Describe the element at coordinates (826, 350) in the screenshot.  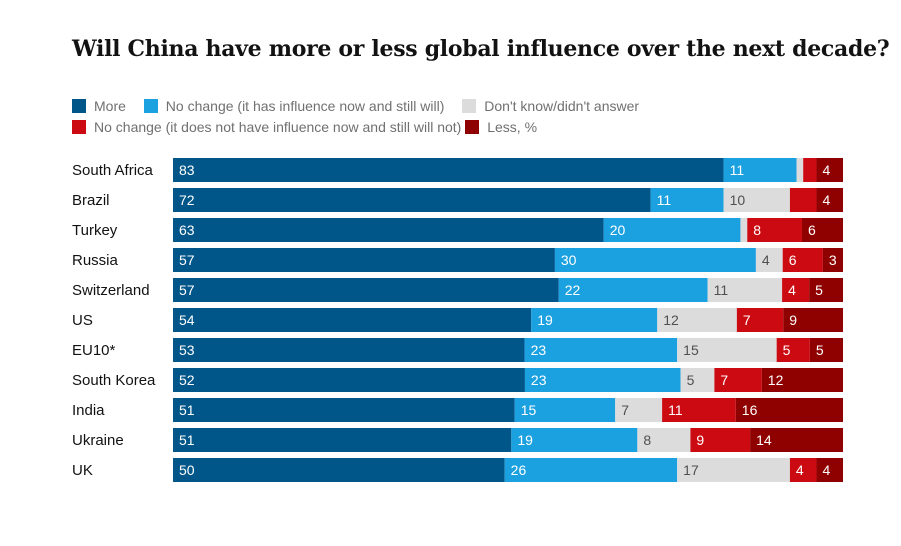
I see `bar-eu10-less` at that location.